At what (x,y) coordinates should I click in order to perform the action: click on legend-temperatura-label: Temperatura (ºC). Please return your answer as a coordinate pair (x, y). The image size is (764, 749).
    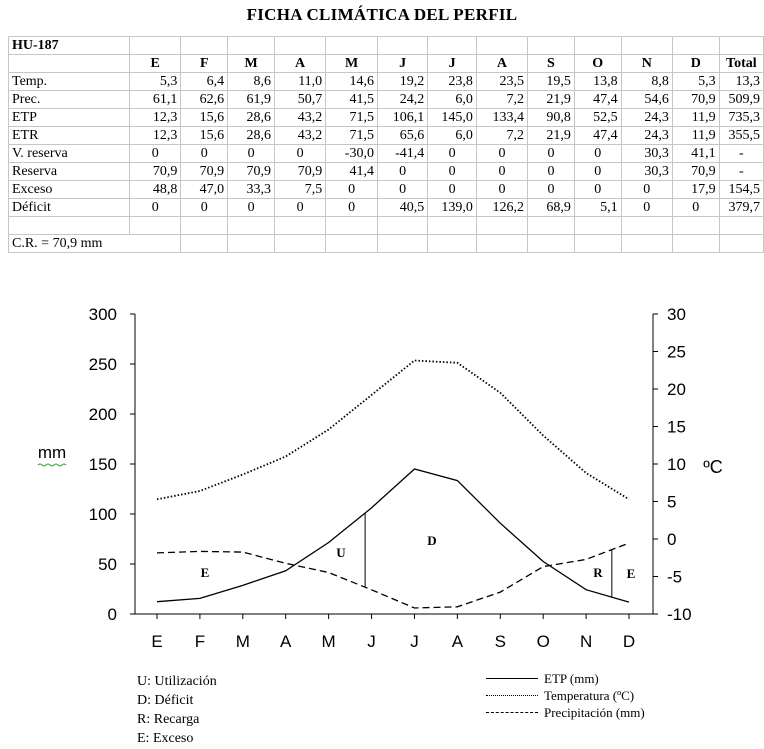
    Looking at the image, I should click on (589, 695).